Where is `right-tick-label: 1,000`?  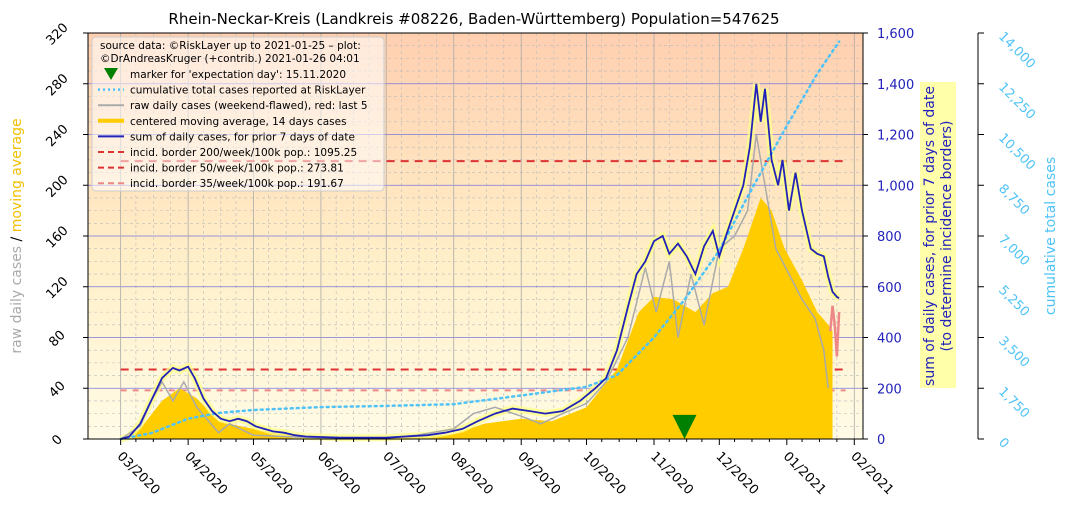 right-tick-label: 1,000 is located at coordinates (895, 186).